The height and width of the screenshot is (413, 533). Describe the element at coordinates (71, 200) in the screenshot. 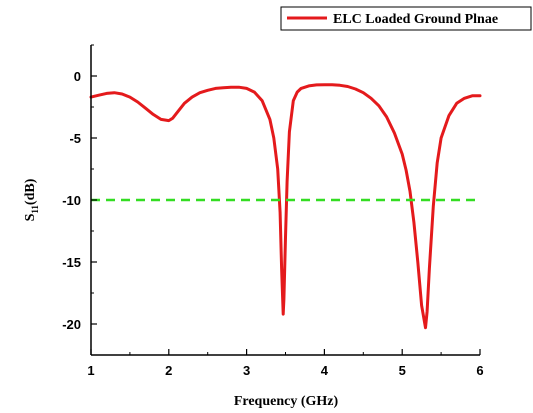

I see `y-tick-label: -10` at that location.